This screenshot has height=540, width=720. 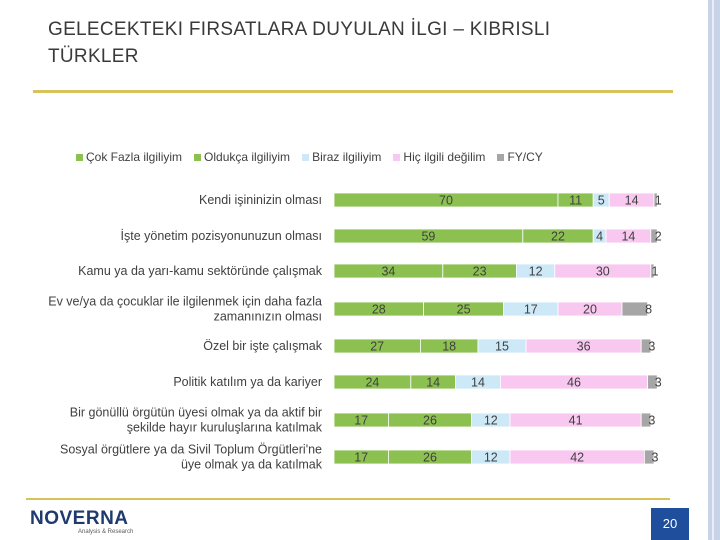 I want to click on data-label: 8, so click(x=648, y=310).